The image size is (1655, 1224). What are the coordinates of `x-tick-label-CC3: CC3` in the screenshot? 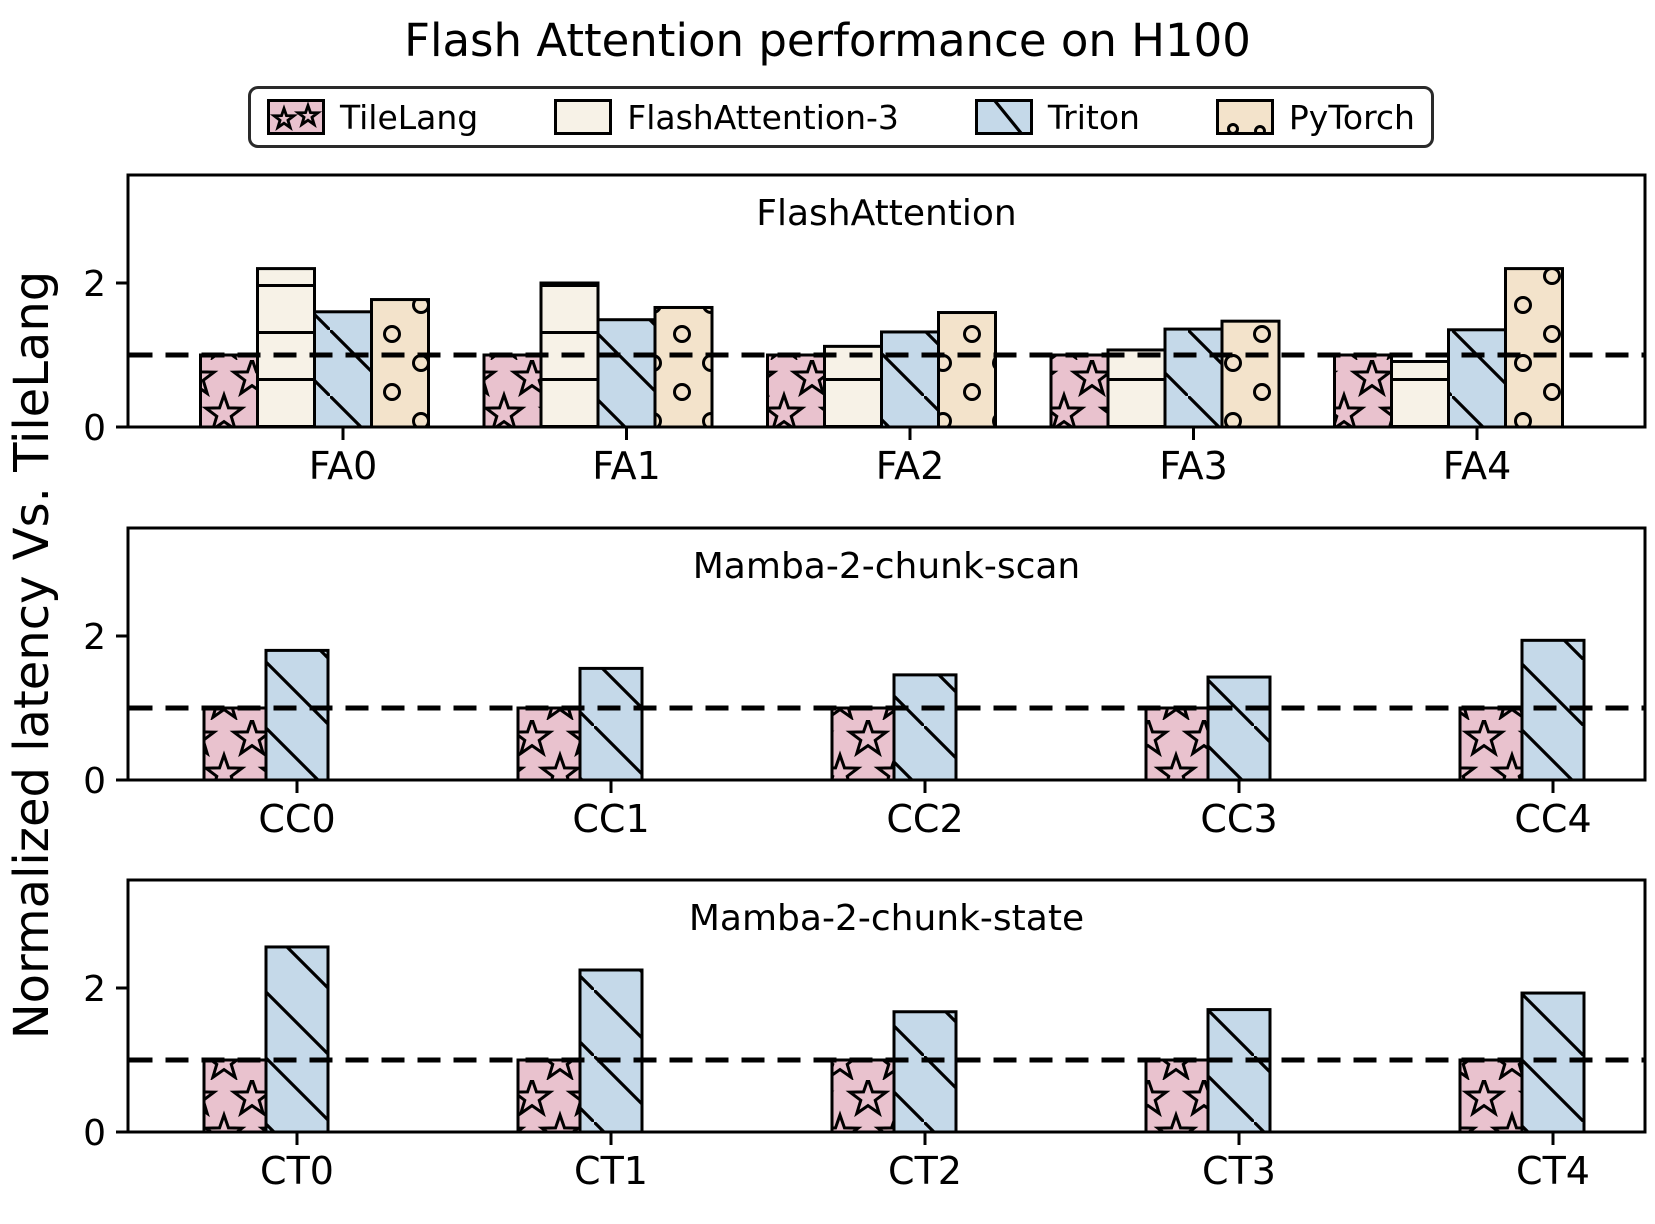 It's located at (1238, 819).